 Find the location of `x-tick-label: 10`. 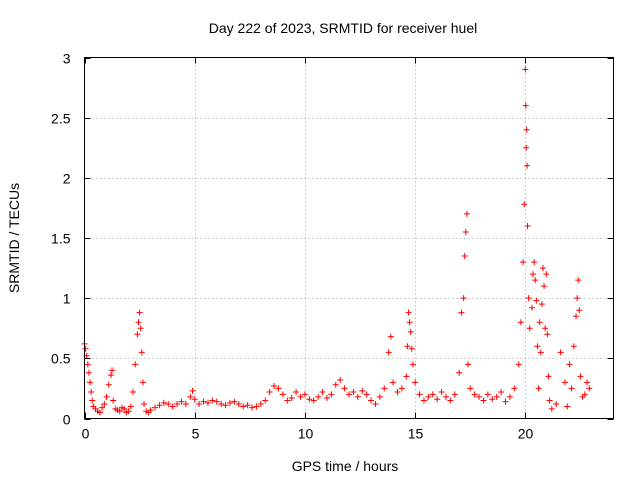

x-tick-label: 10 is located at coordinates (306, 434).